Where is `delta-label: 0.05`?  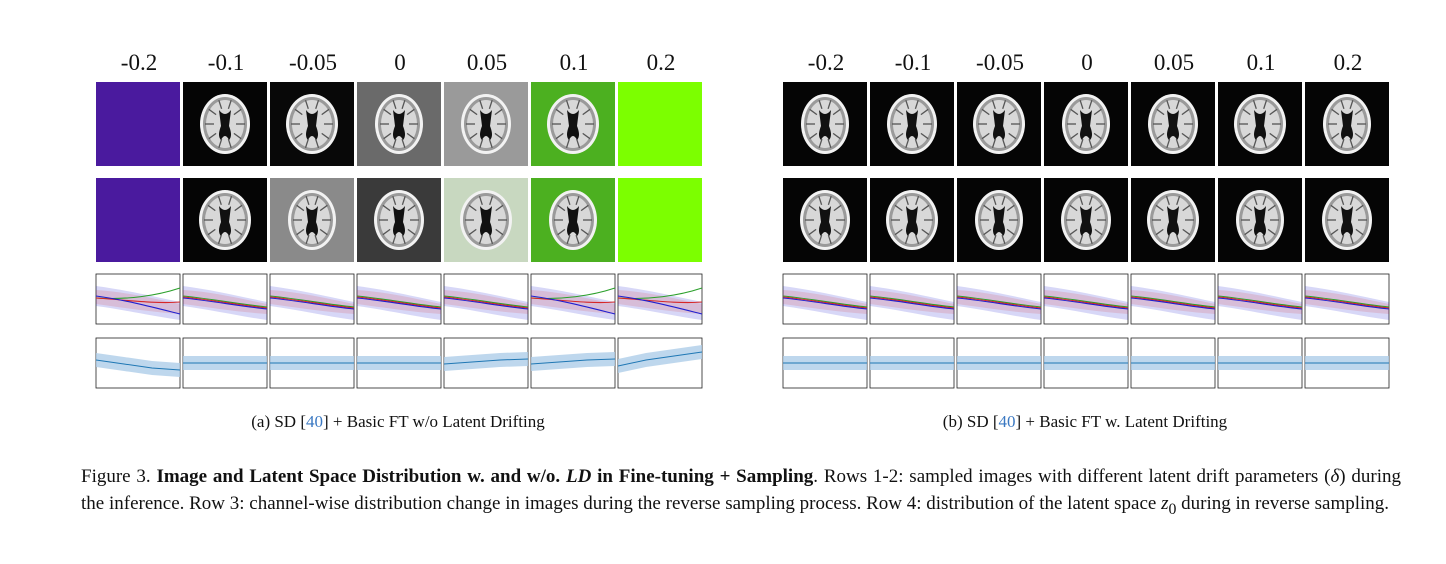
delta-label: 0.05 is located at coordinates (1174, 62).